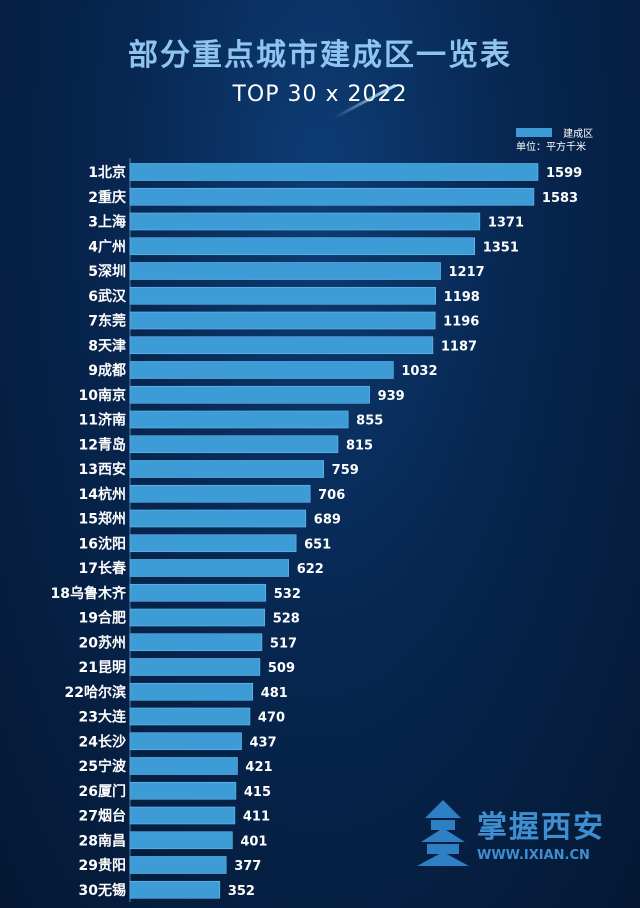 This screenshot has height=908, width=640. I want to click on category-label: 29贵阳, so click(102, 865).